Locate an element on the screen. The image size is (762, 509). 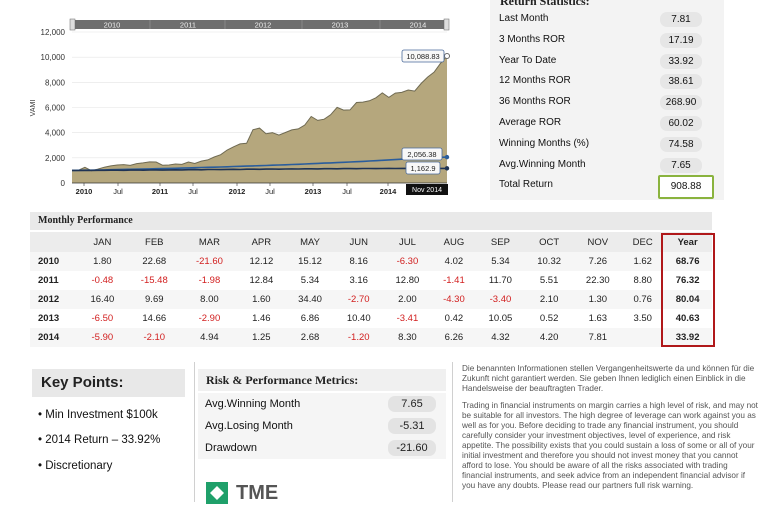
stat-row: Avg.Winning Month 7.65 is located at coordinates (607, 166).